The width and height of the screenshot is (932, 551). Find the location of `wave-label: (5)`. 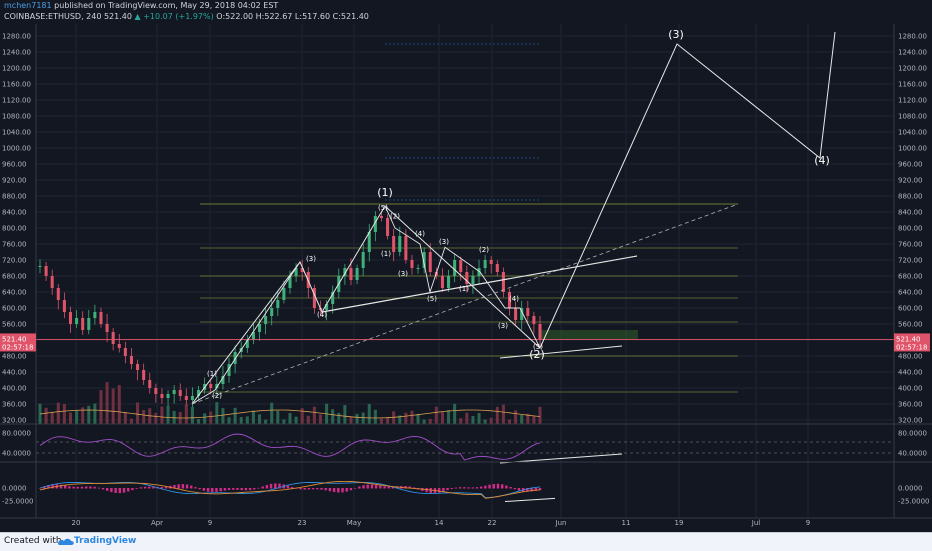

wave-label: (5) is located at coordinates (538, 347).